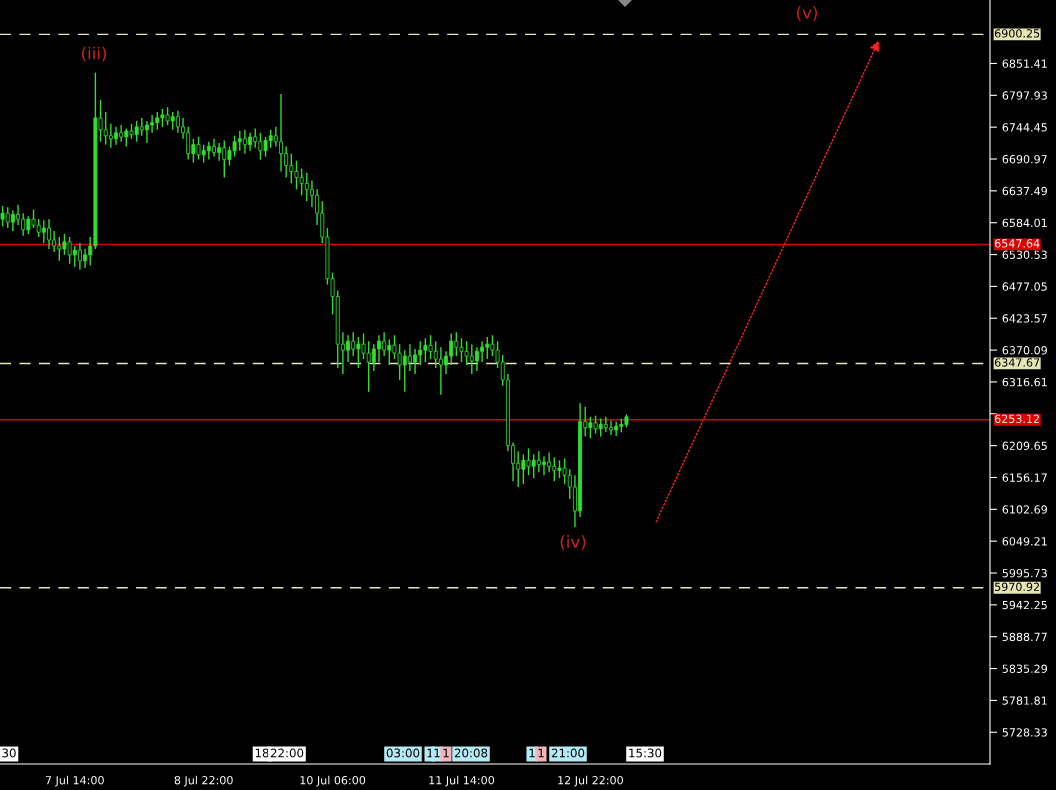 The height and width of the screenshot is (790, 1056). I want to click on y-tick-label: 6209.65, so click(1024, 446).